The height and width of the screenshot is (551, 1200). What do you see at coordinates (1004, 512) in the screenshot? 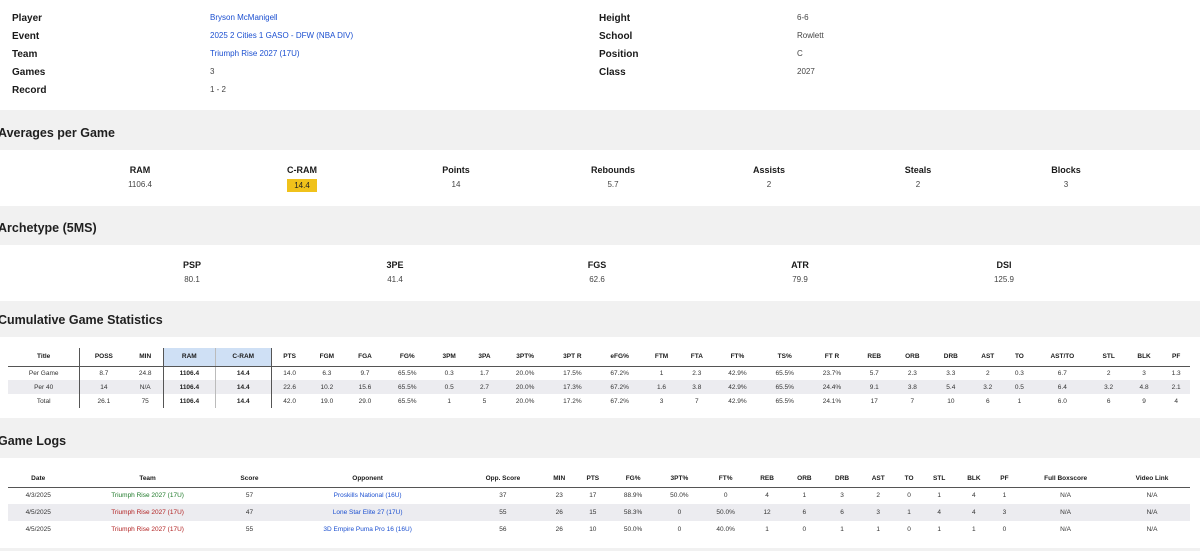
I see `game-log-cell: 3` at bounding box center [1004, 512].